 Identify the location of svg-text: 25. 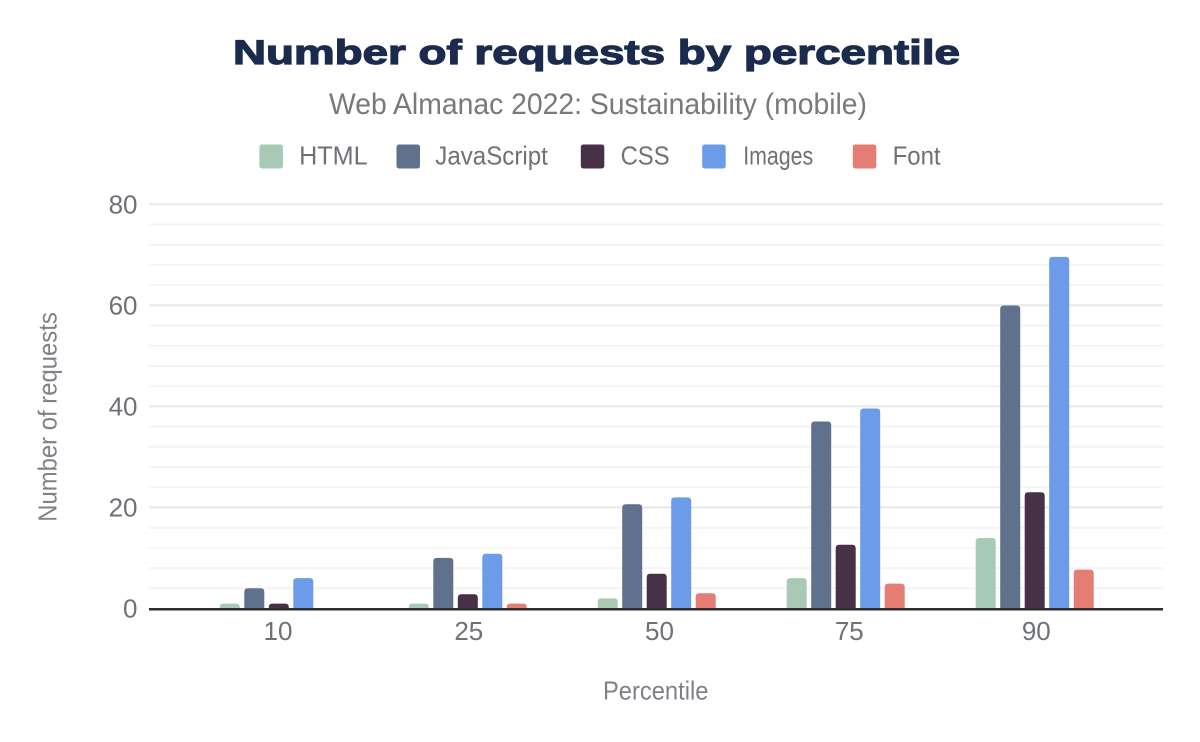
(468, 631).